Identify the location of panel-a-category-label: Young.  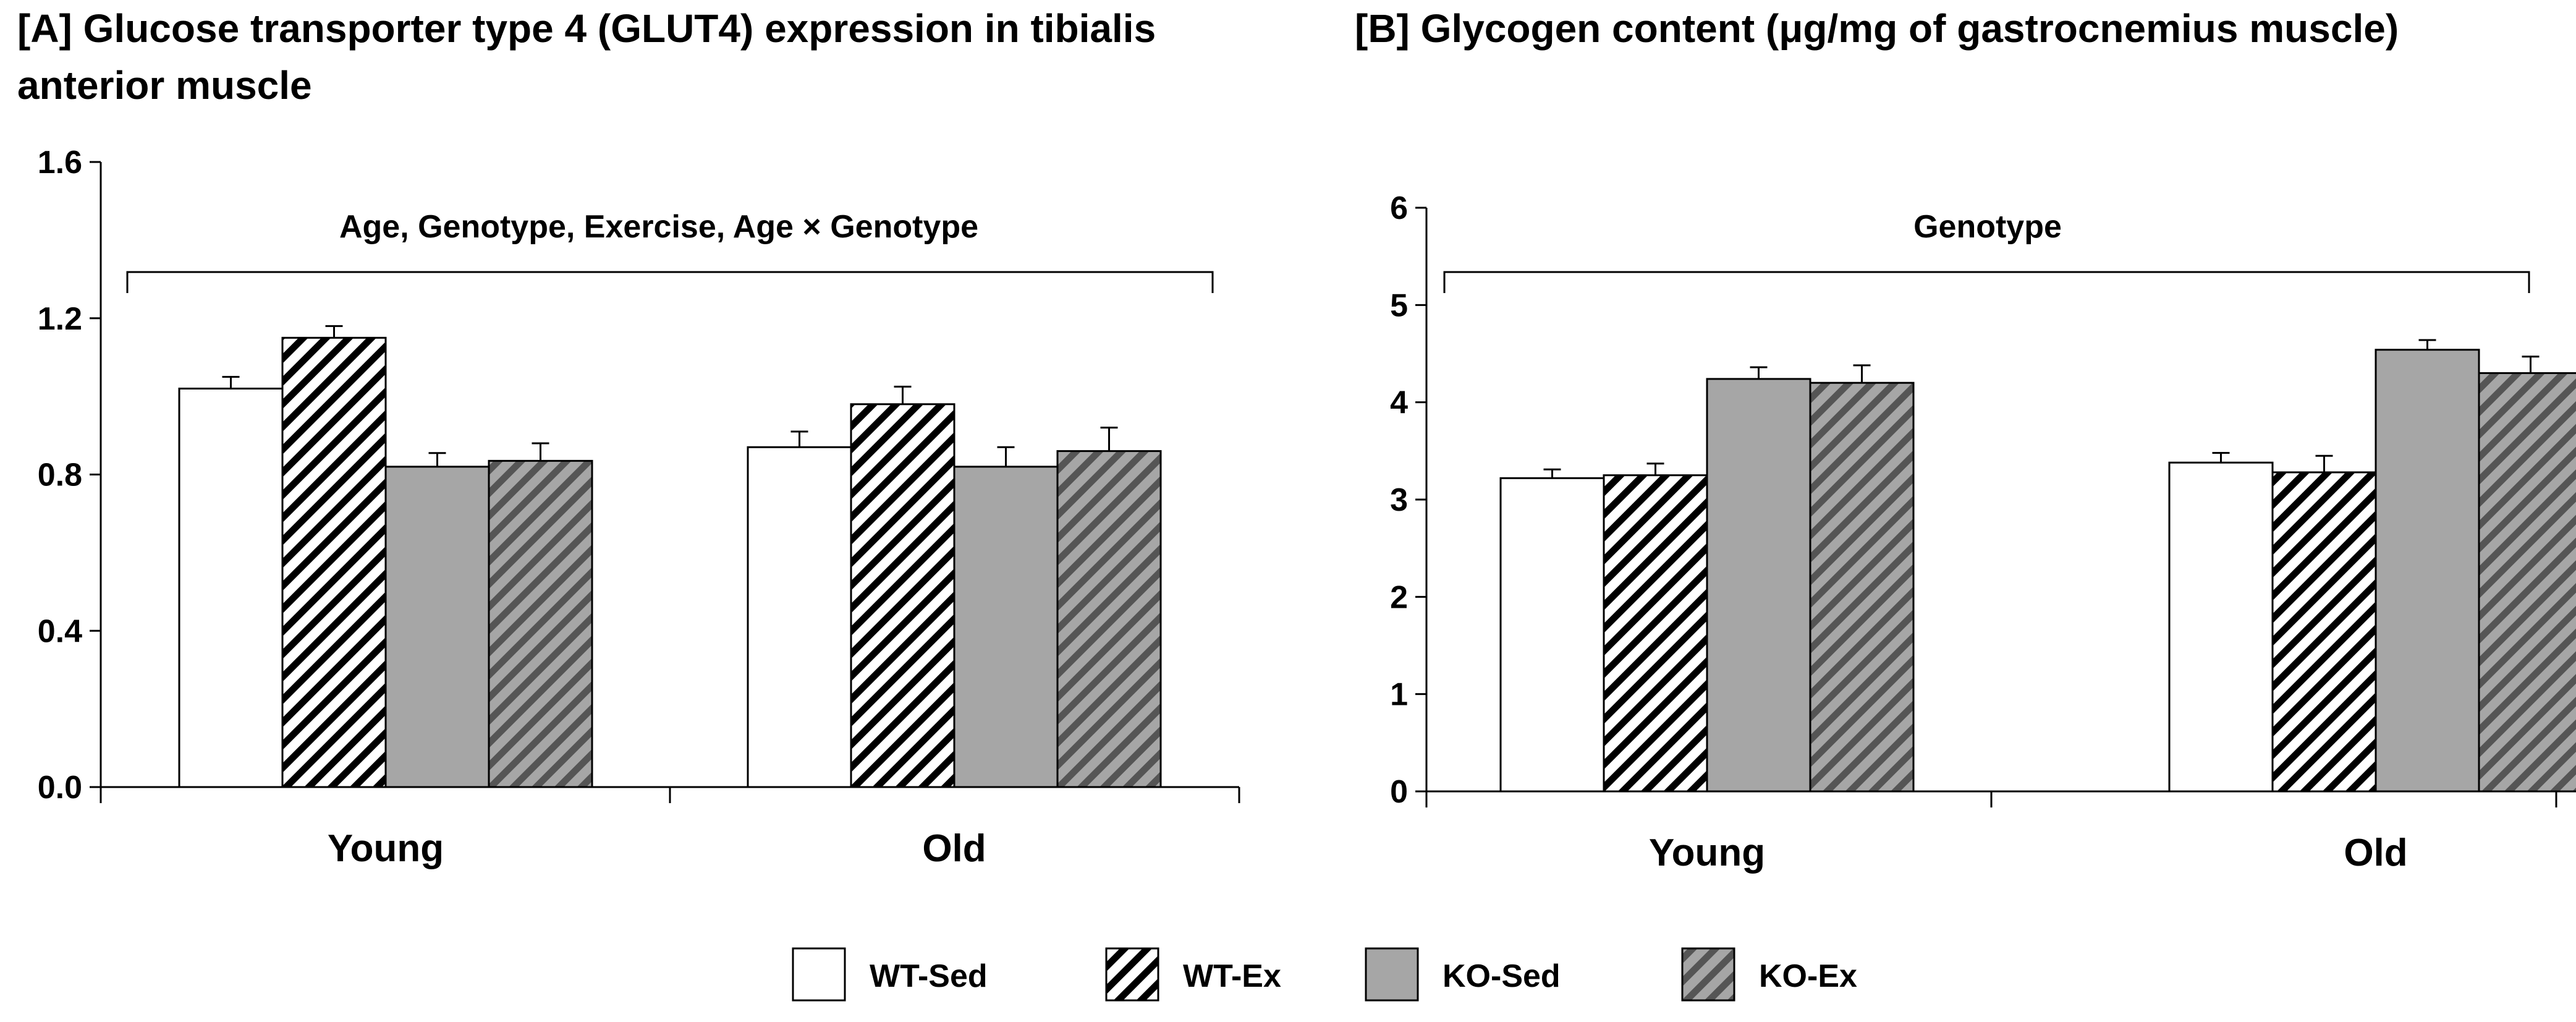
(386, 848).